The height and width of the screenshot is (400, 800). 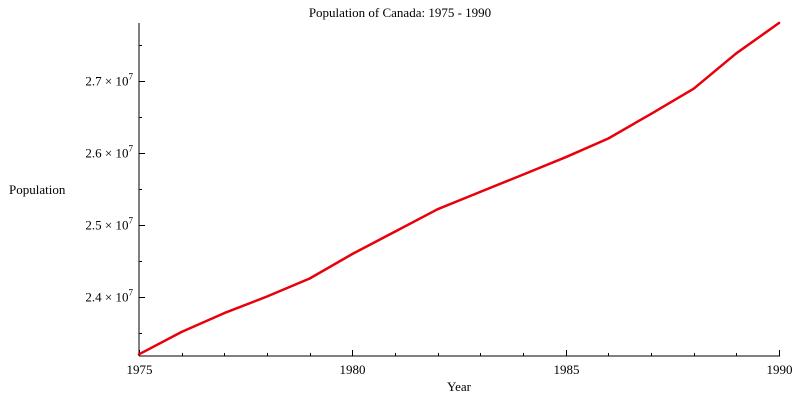 I want to click on x-tick-label: 1985, so click(x=567, y=369).